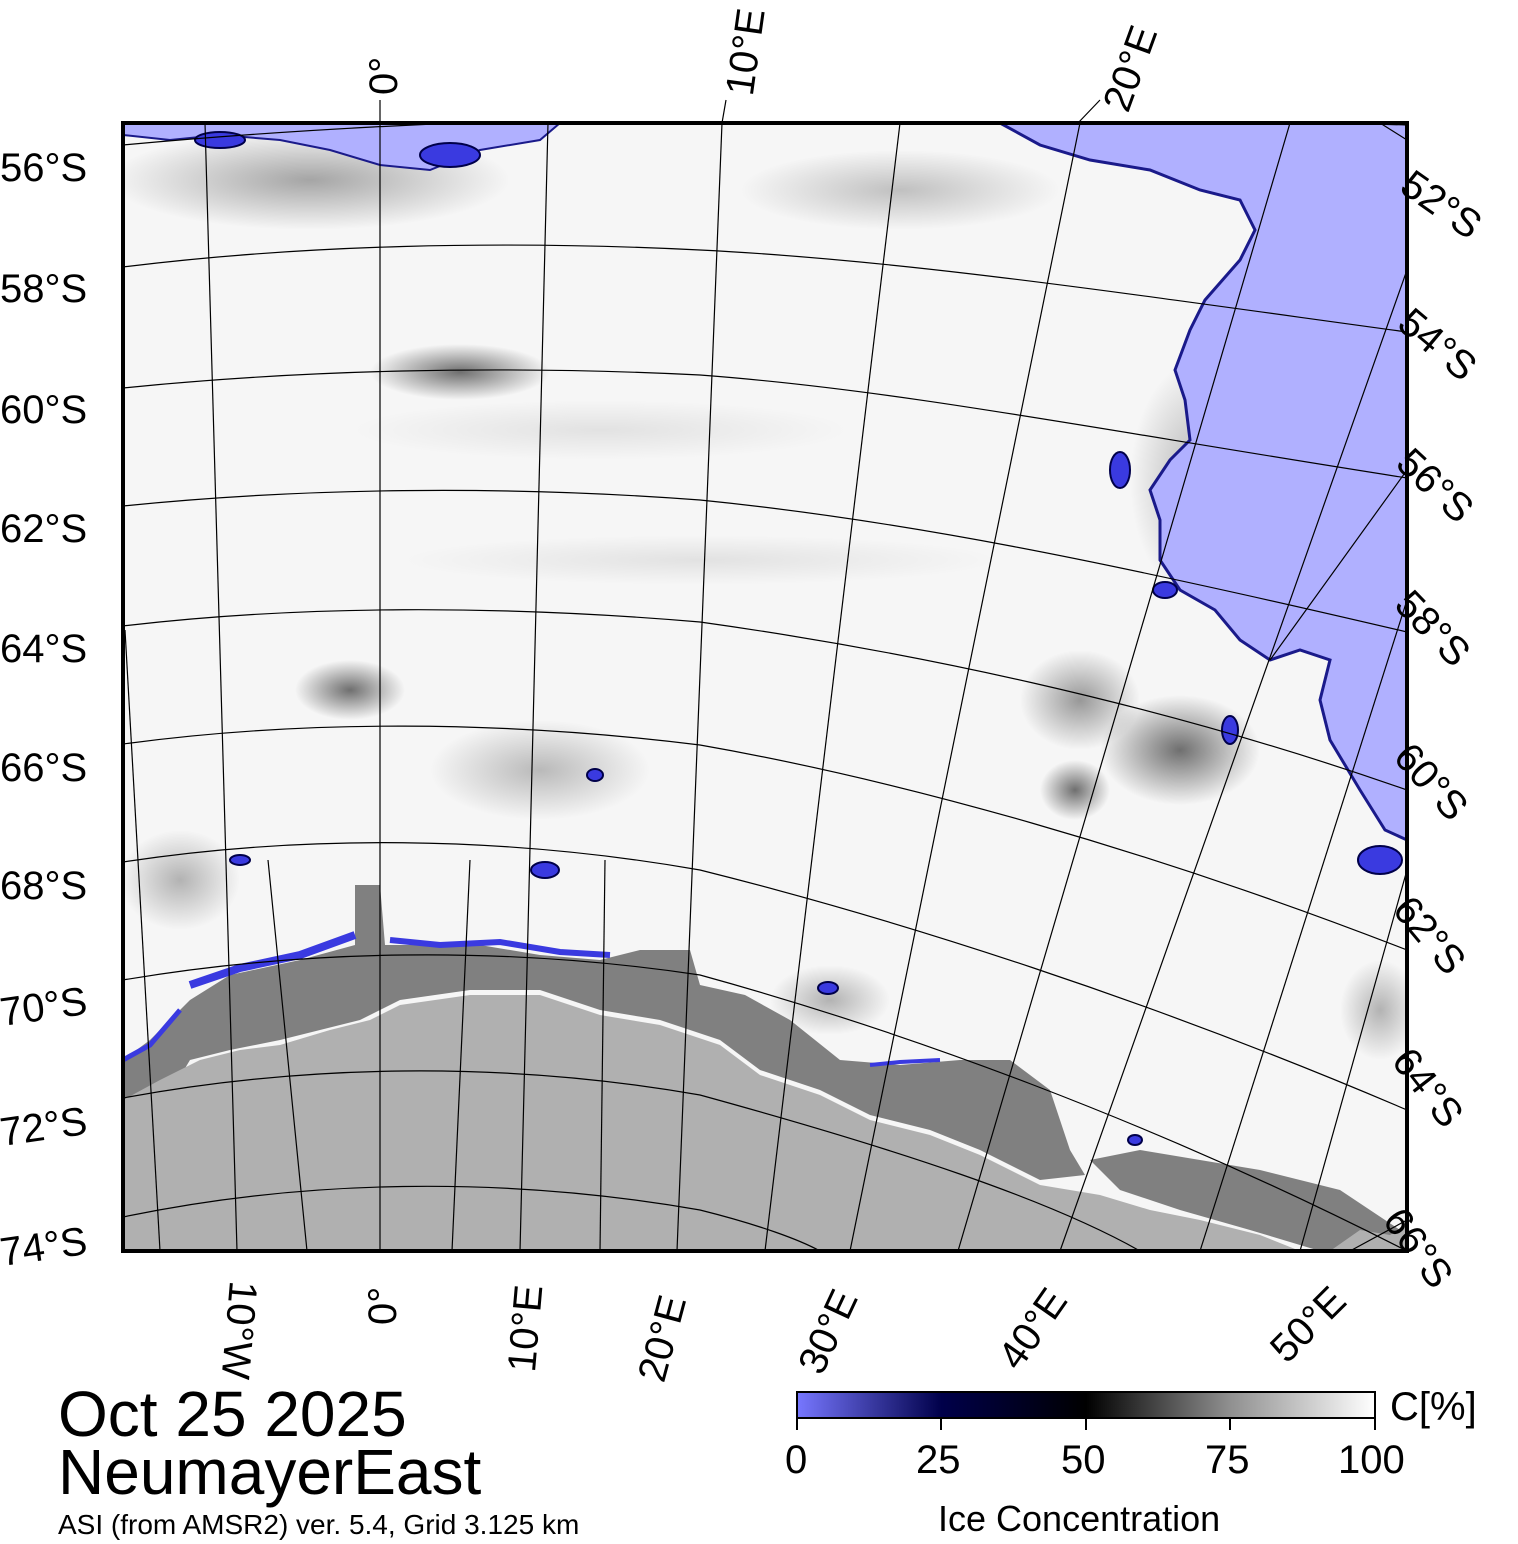  I want to click on colorbar, so click(1086, 1410).